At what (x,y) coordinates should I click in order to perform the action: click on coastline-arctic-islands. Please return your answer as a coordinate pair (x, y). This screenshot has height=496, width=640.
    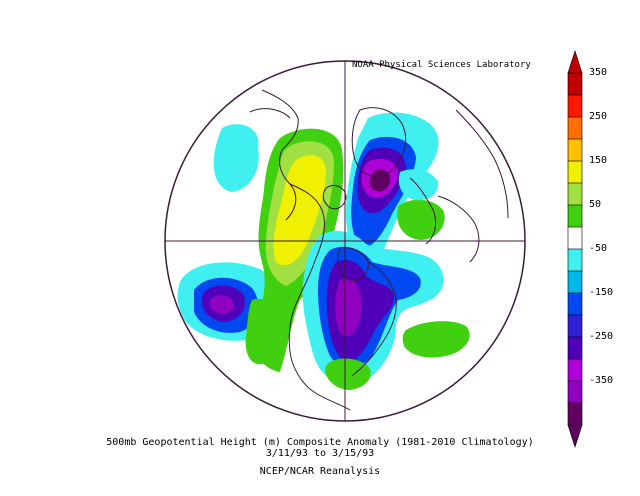
    Looking at the image, I should click on (334, 197).